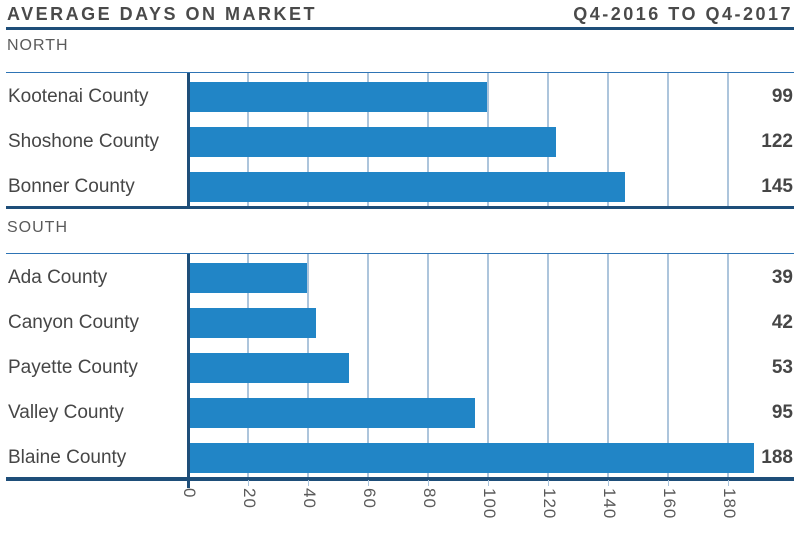 The height and width of the screenshot is (539, 800). I want to click on tick-label-80: 80, so click(429, 498).